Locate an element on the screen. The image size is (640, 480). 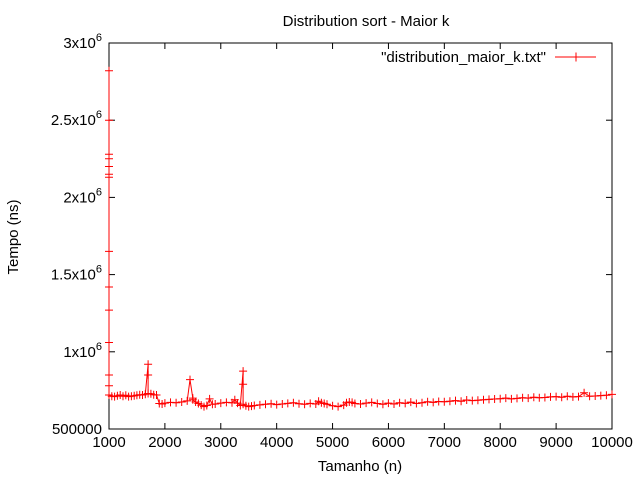
y-tick-label: 2.5x10⁶ is located at coordinates (76, 119).